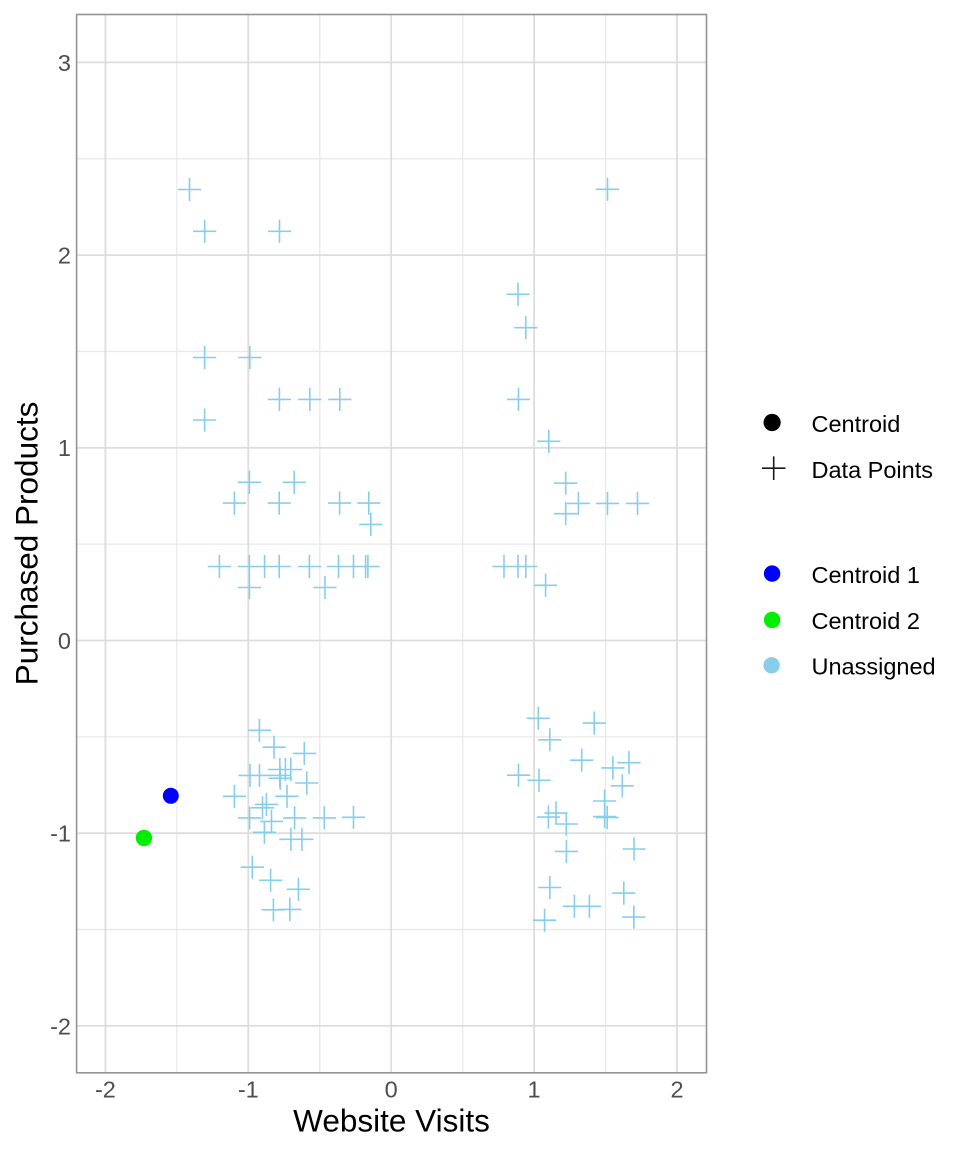 The image size is (960, 1152). I want to click on svg-text: Data Points, so click(872, 470).